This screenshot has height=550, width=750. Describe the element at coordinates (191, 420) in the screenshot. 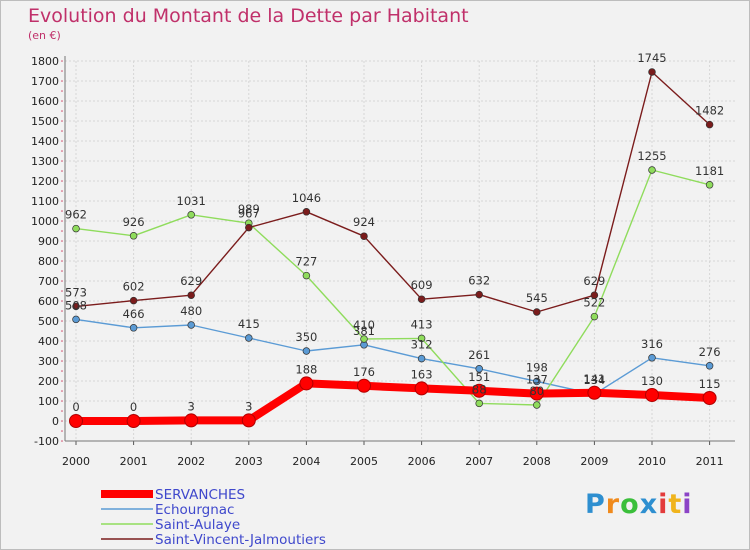

I see `point-servanches-2002` at that location.